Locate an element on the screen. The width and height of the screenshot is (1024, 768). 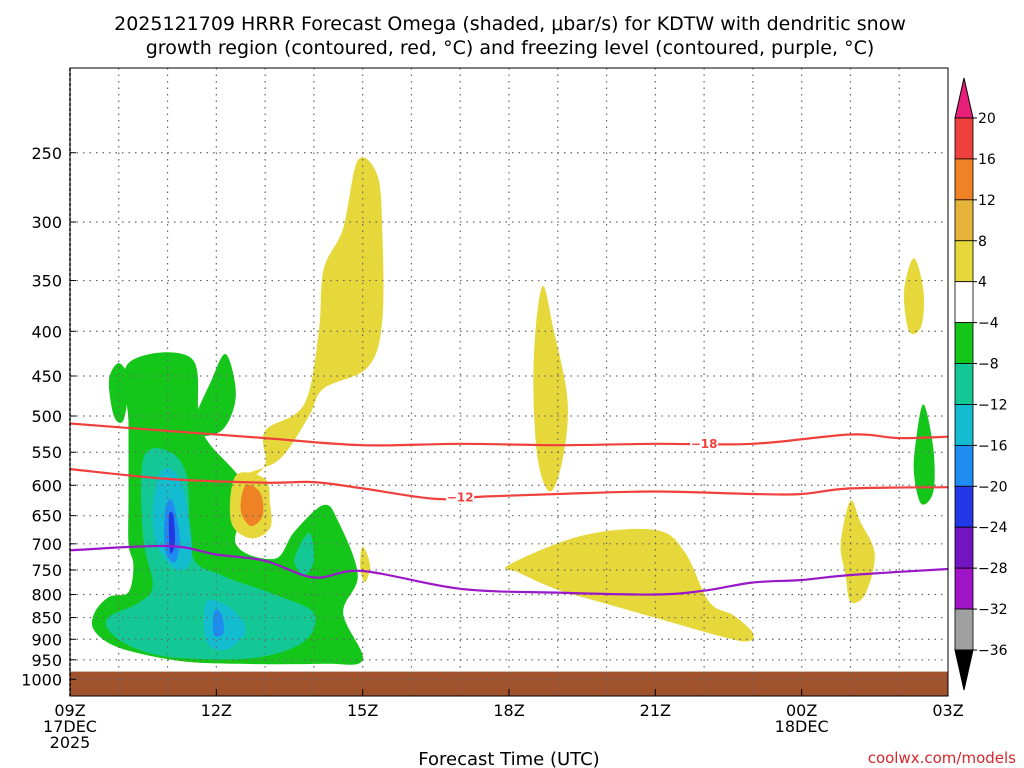
colorbar-label: −36 is located at coordinates (993, 651).